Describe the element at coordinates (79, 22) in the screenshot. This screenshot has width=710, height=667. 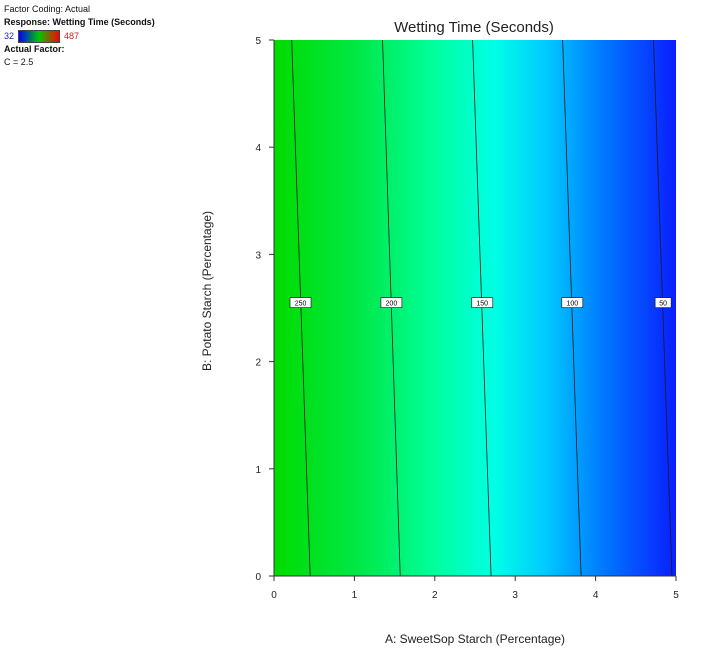
I see `response-label: Response: Wetting Time (Seconds)` at that location.